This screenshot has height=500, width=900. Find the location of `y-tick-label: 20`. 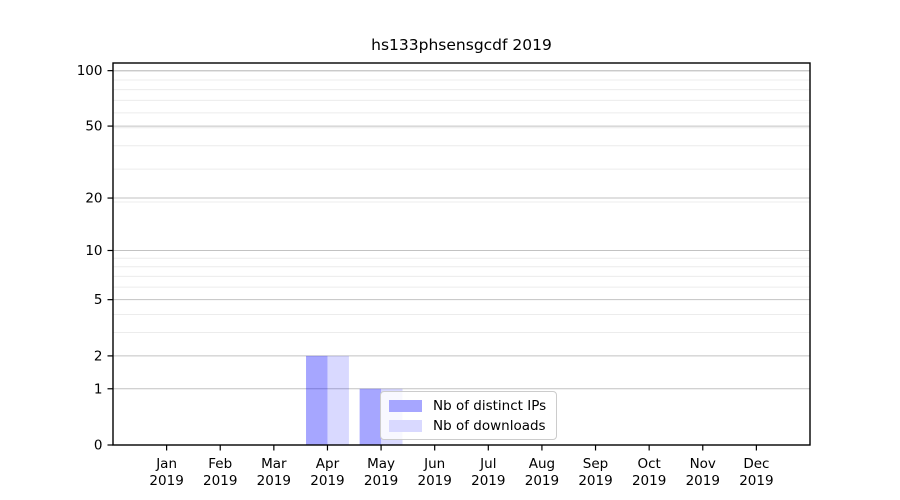

y-tick-label: 20 is located at coordinates (93, 199).